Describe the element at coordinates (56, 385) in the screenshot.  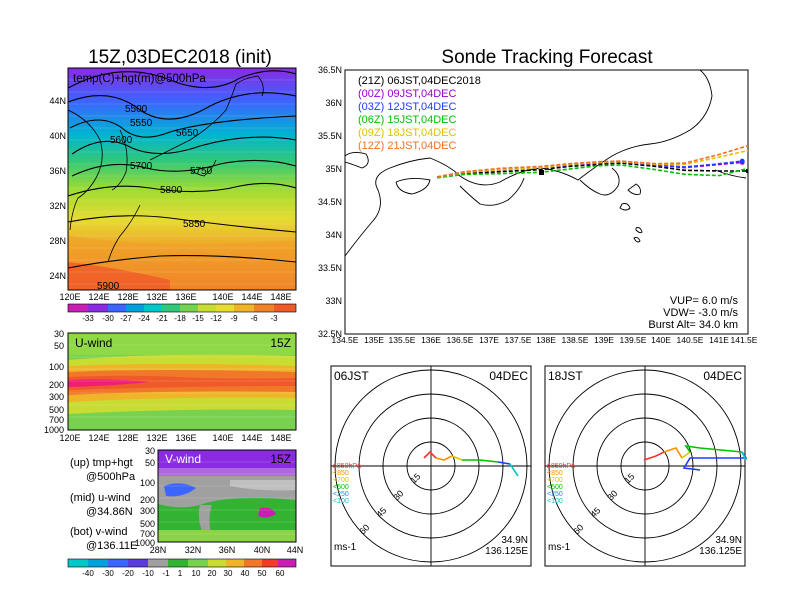
I see `uwind-pressure-label: 200` at that location.